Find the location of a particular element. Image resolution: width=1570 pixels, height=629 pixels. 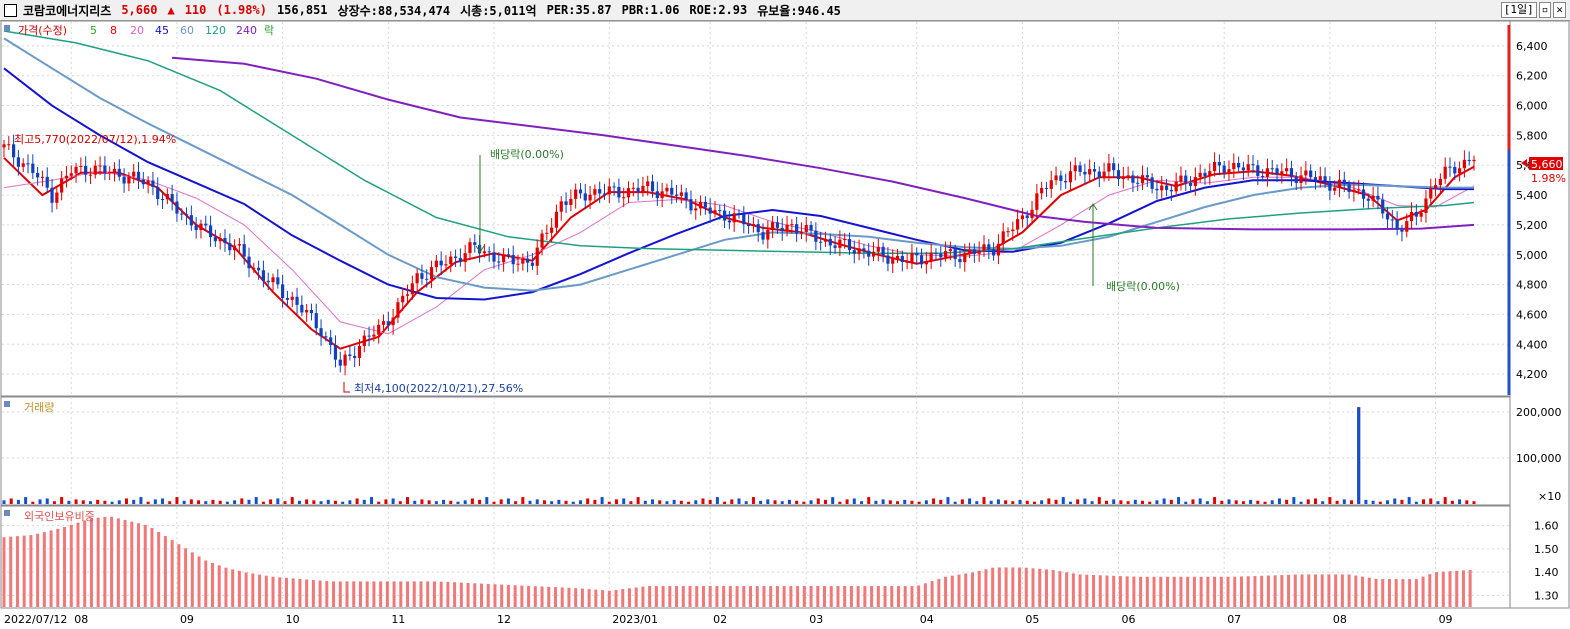

legend-ma60: 60 is located at coordinates (187, 30).